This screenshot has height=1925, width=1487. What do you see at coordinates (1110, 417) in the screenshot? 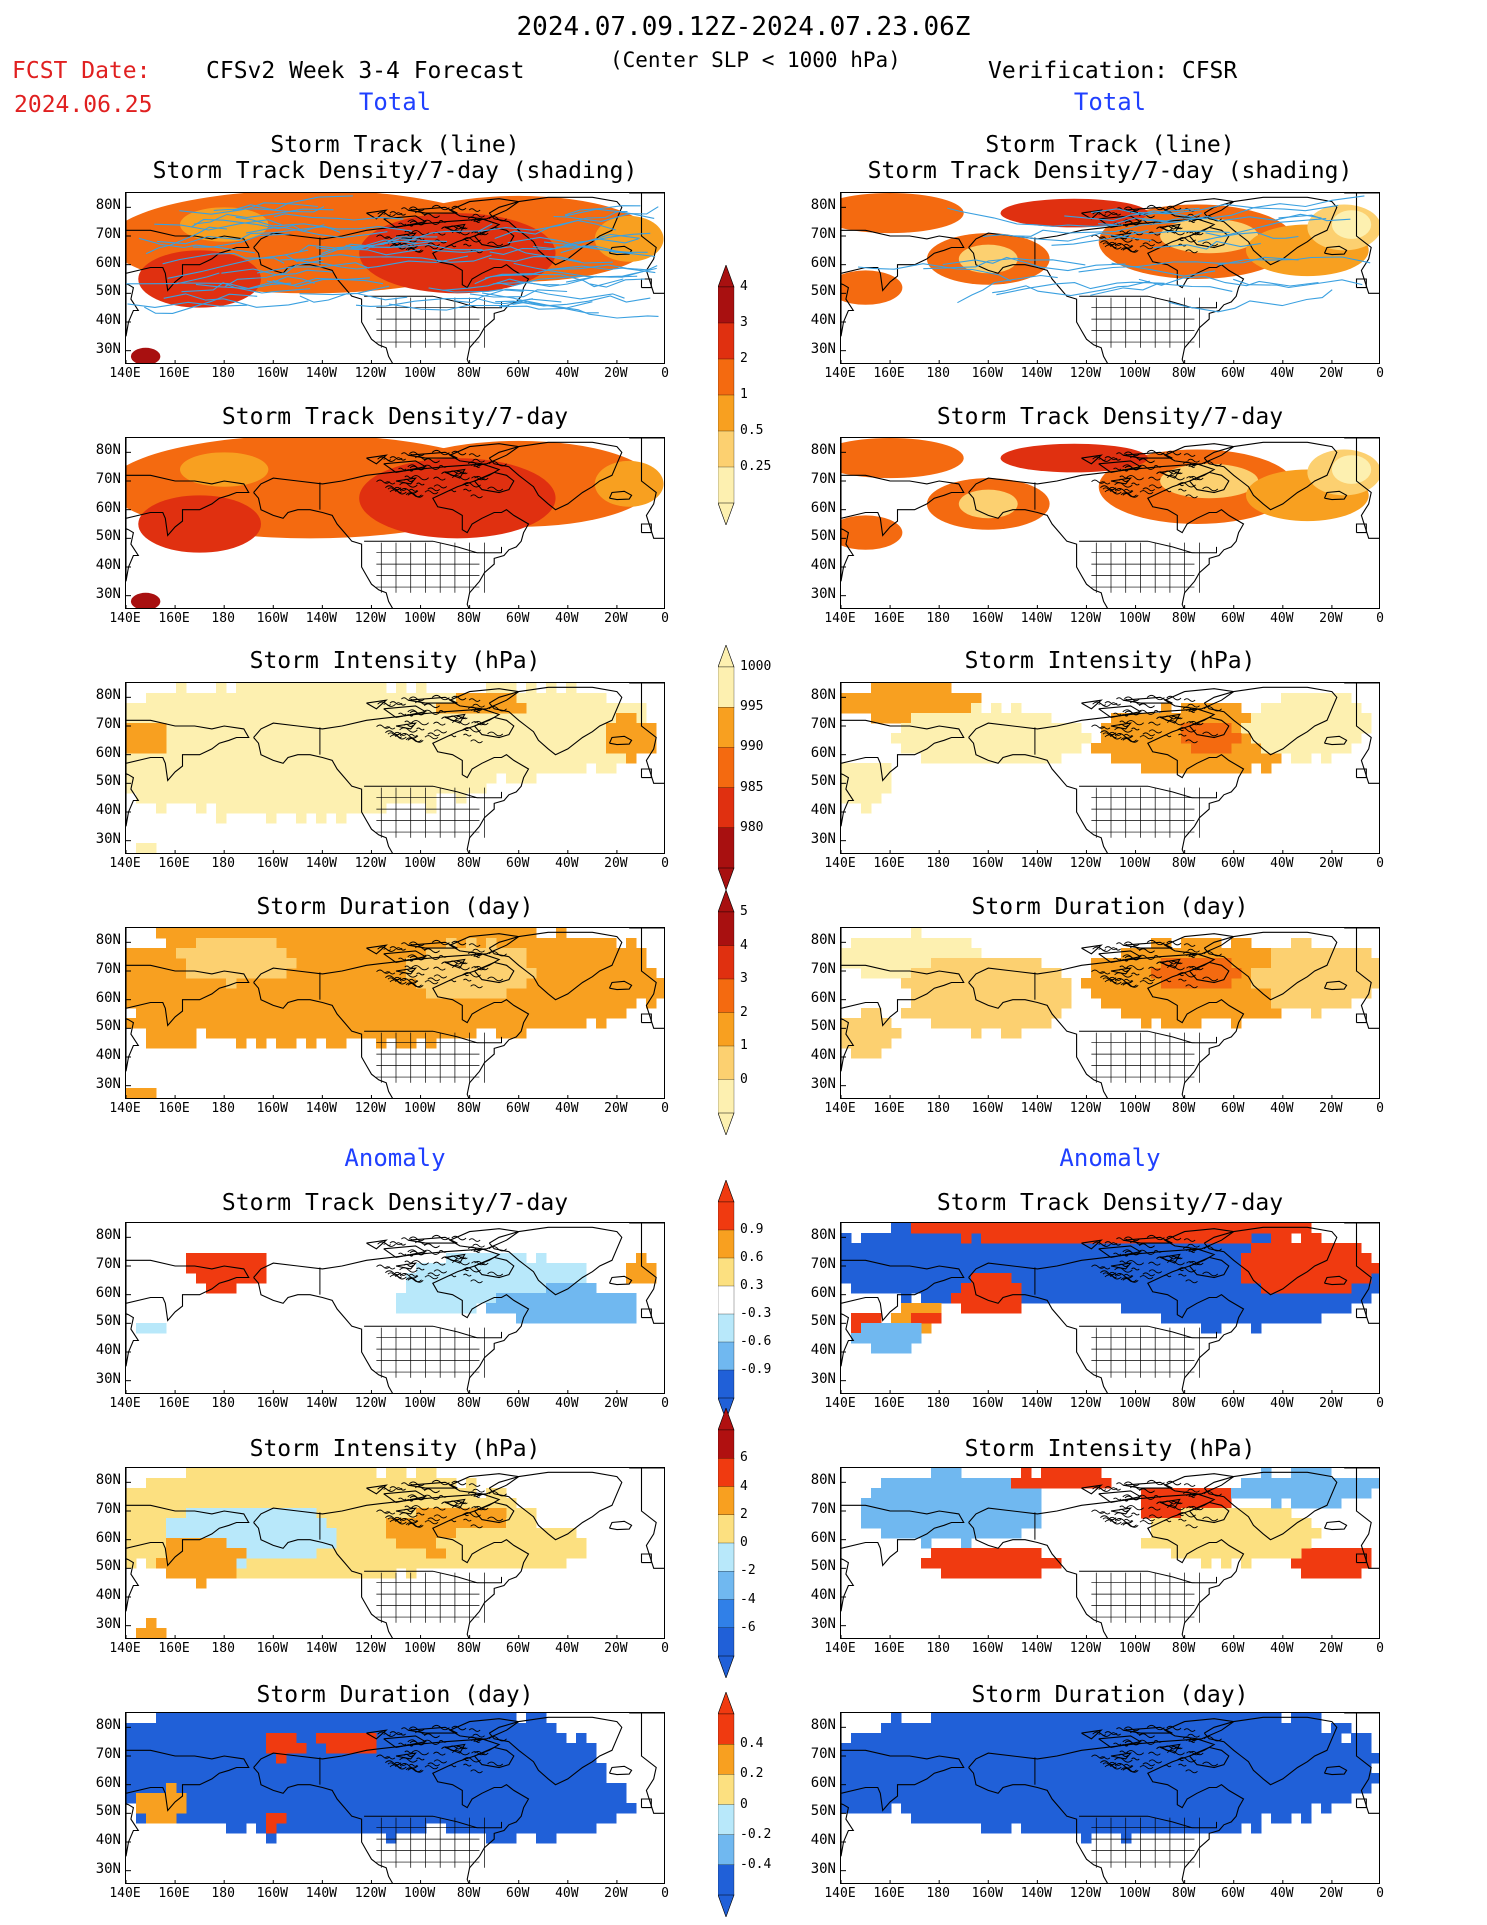
I see `title-r2: Storm Track Density/7-day` at bounding box center [1110, 417].